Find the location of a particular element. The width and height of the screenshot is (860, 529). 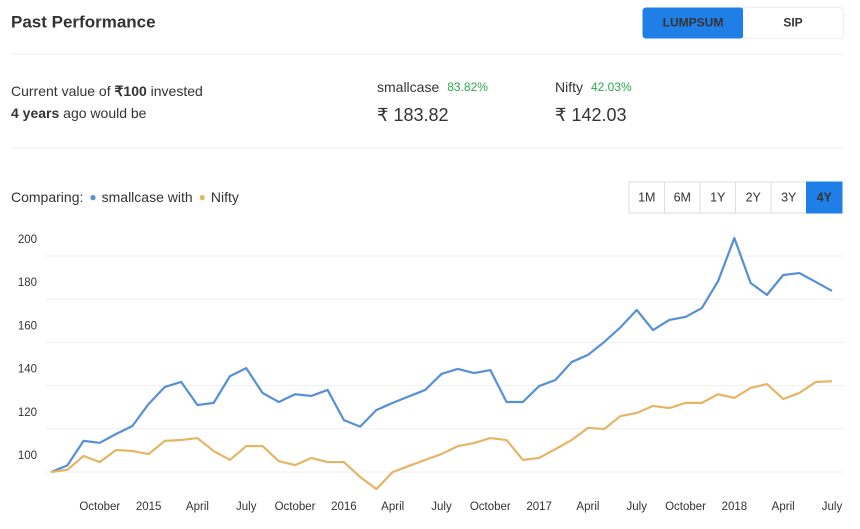

y-tick-label: 200 is located at coordinates (27, 240).